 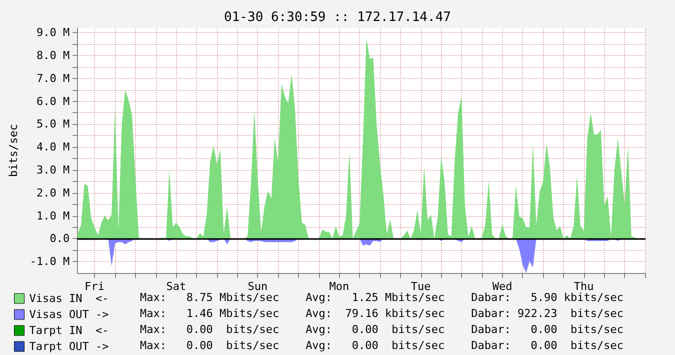 What do you see at coordinates (337, 17) in the screenshot?
I see `chart-title: 01-30 6:30:59 :: 172.17.14.47` at bounding box center [337, 17].